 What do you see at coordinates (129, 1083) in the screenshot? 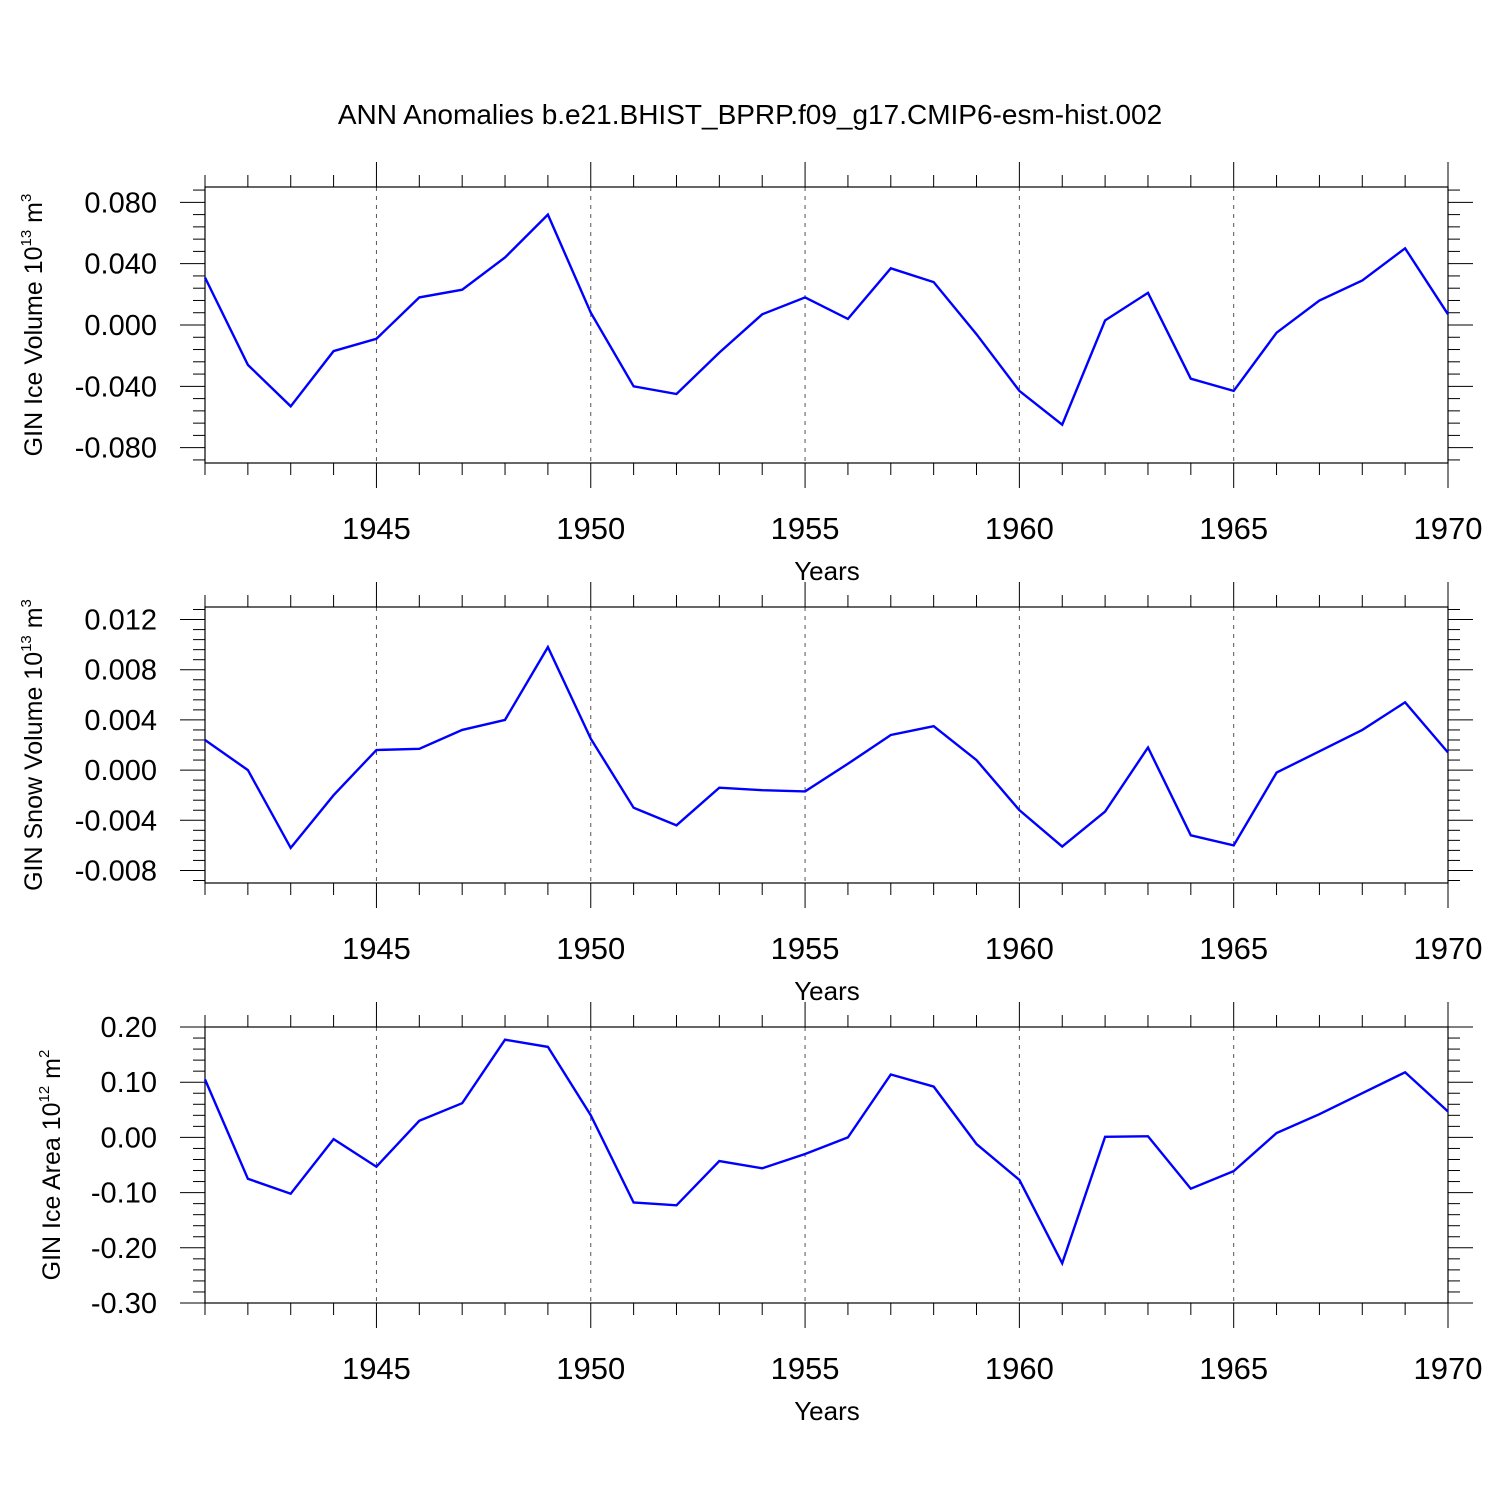
I see `y-tick-label: 0.10` at bounding box center [129, 1083].